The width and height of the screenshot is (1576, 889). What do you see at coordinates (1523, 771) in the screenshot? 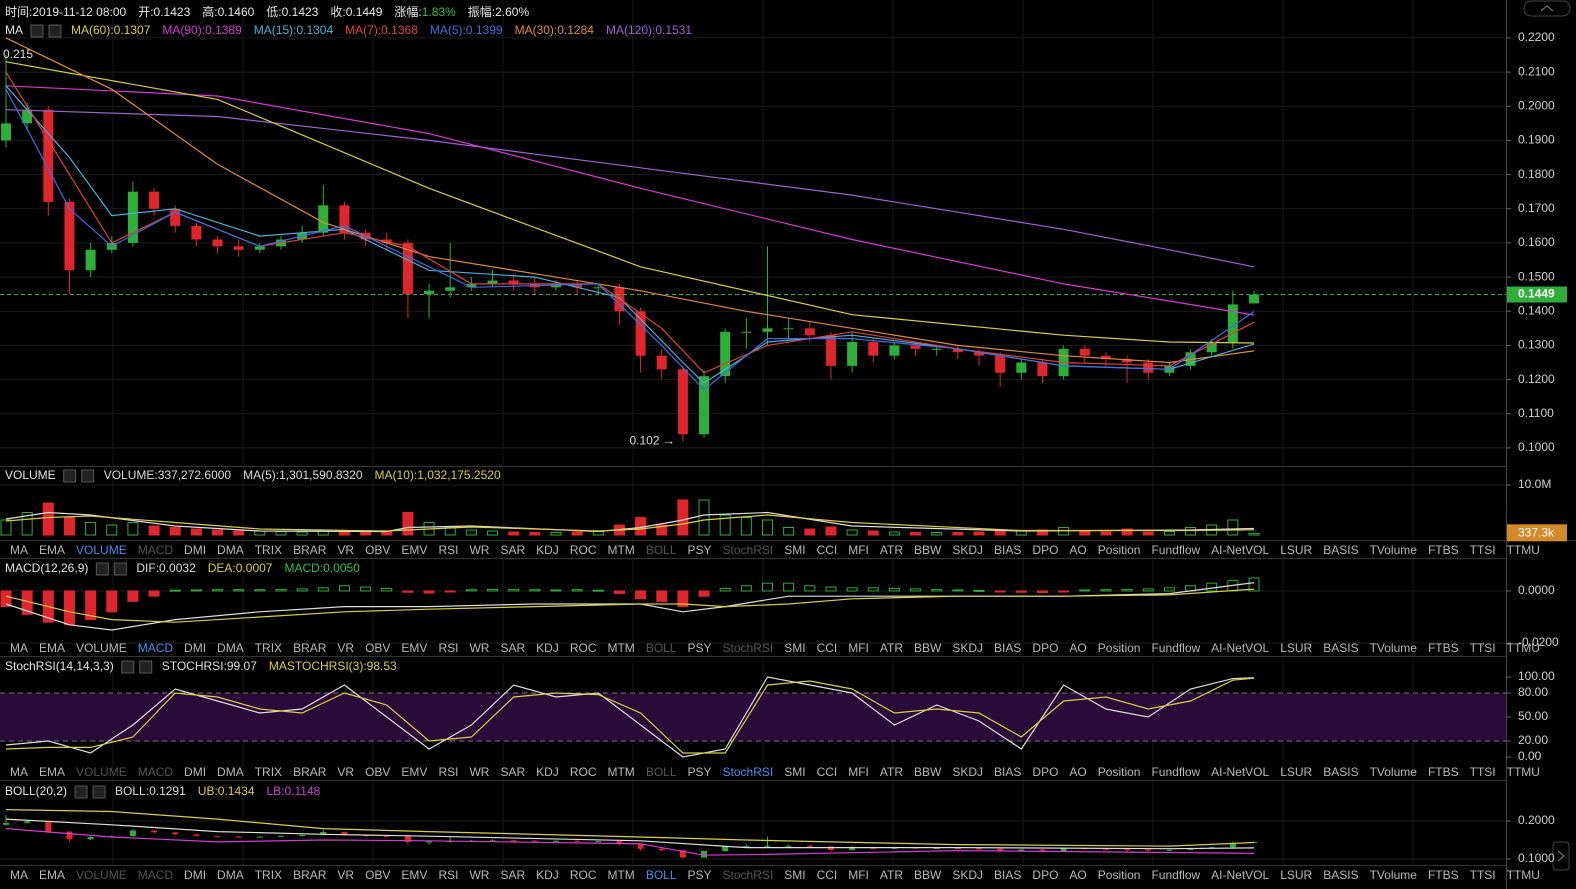
I see `indicator-tab: TTMU` at bounding box center [1523, 771].